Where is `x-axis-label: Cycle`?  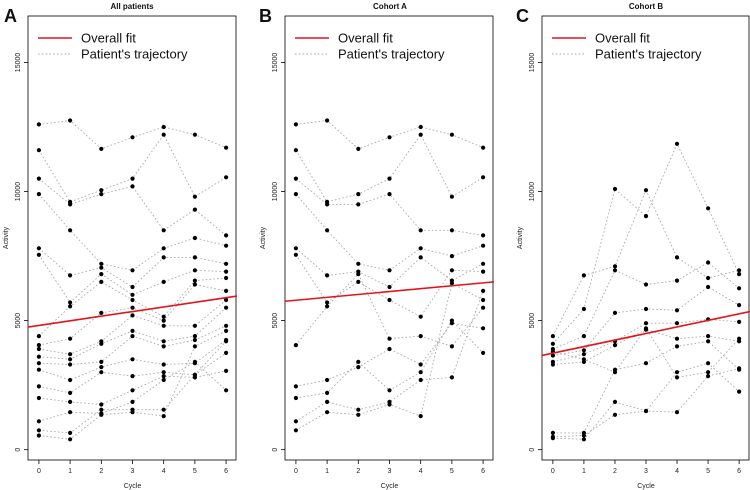 x-axis-label: Cycle is located at coordinates (133, 486).